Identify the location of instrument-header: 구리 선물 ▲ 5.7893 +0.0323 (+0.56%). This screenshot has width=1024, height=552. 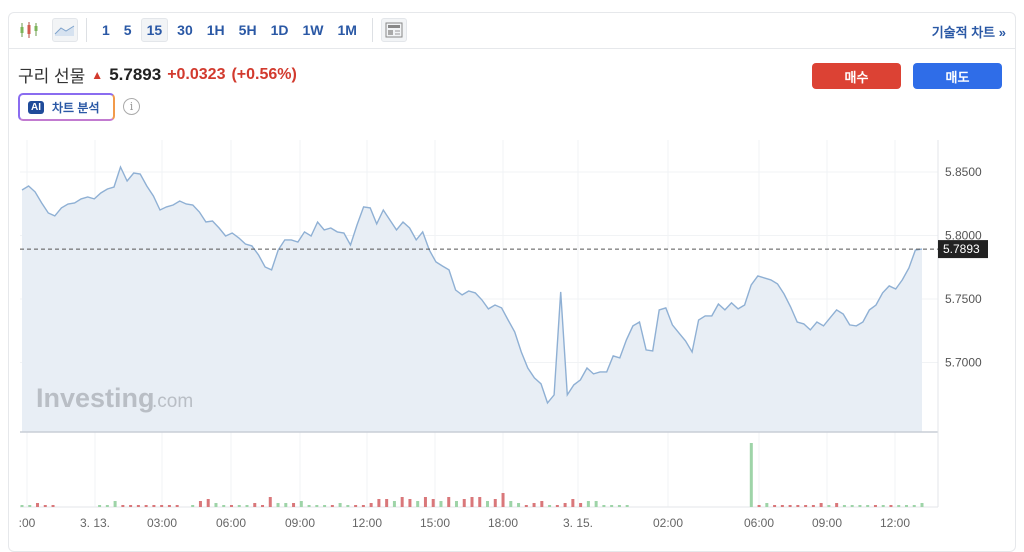
(157, 74).